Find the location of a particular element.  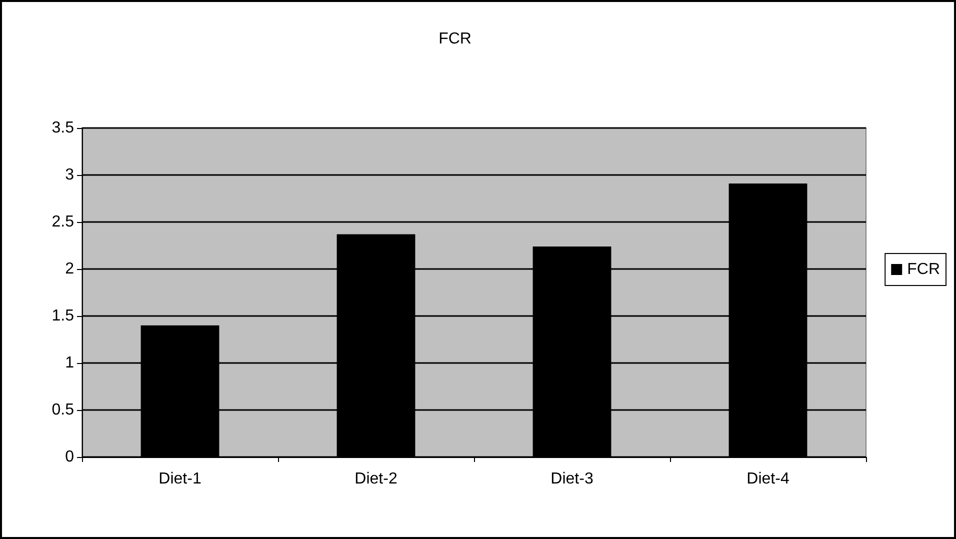

y-tick-label: 3 is located at coordinates (69, 175).